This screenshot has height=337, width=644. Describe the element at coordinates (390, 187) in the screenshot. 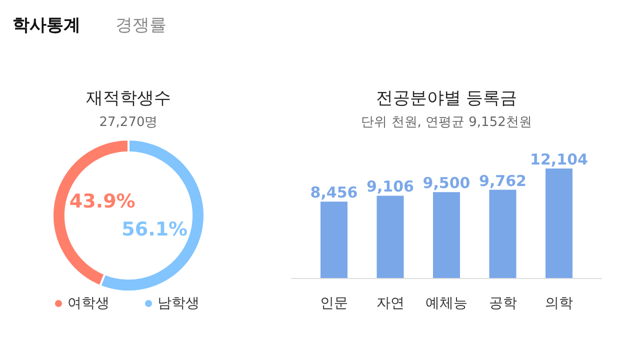

I see `data-label: 9,106` at that location.